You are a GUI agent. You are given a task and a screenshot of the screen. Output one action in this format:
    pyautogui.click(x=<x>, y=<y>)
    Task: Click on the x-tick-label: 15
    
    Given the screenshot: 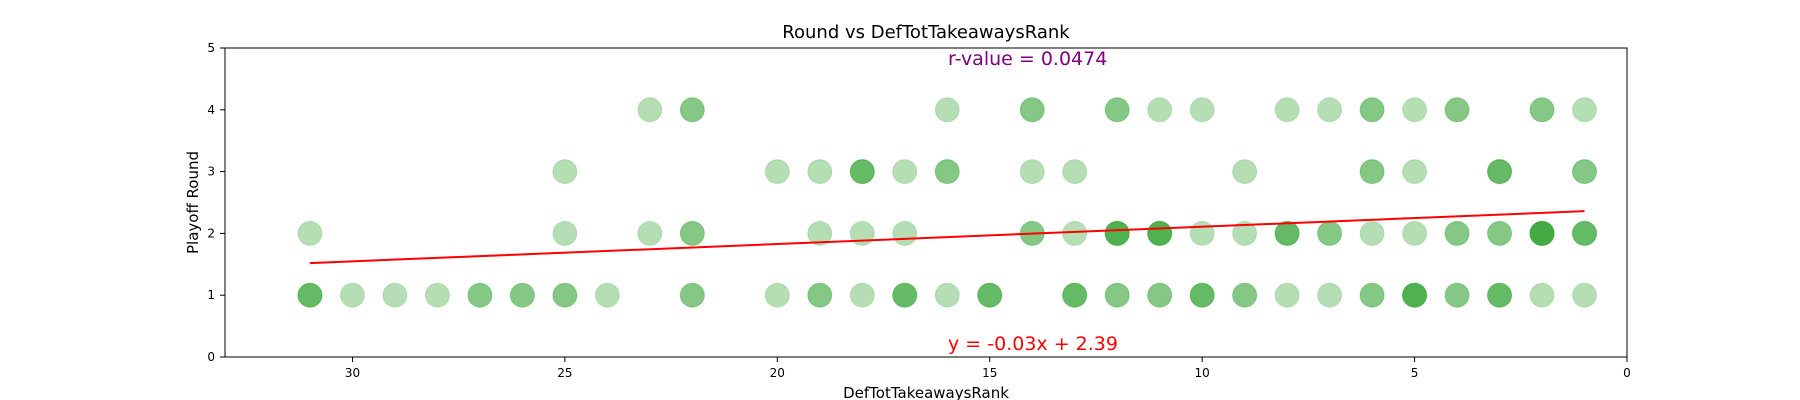 What is the action you would take?
    pyautogui.click(x=989, y=373)
    